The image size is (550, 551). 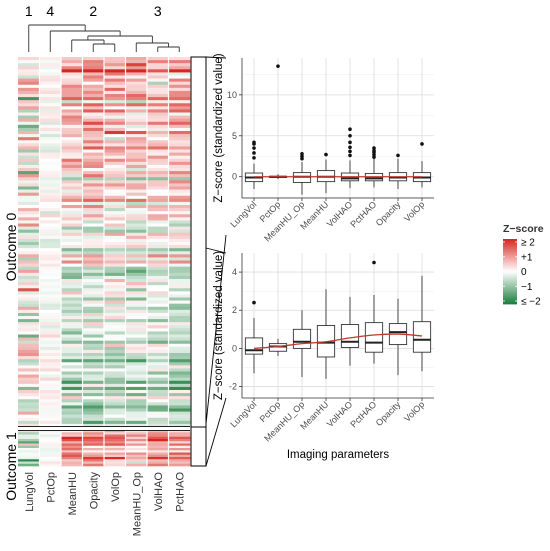 I want to click on panel-connectors, so click(x=208, y=261).